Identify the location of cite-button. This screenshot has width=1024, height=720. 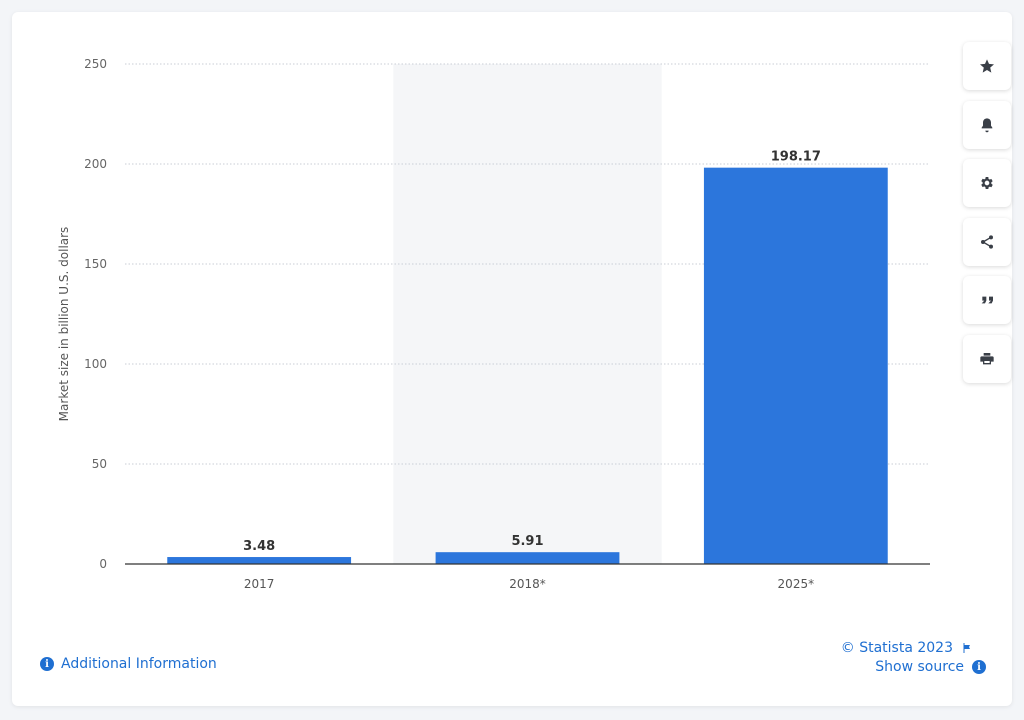
(987, 300).